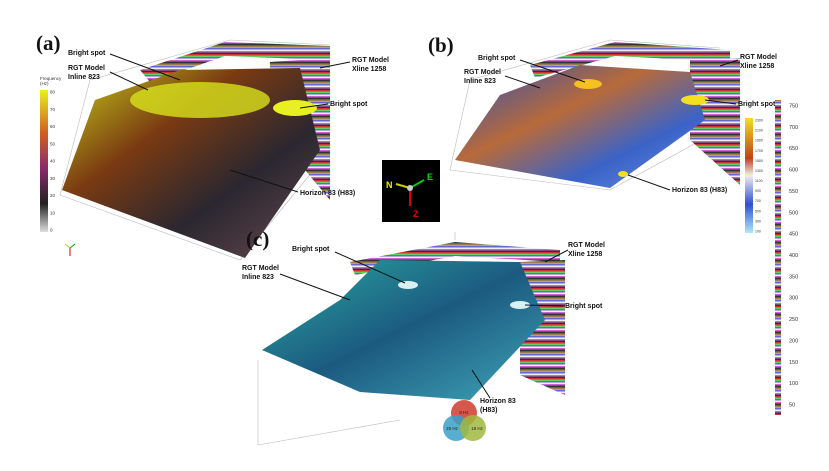 This screenshot has width=829, height=471. I want to click on tick-label: 250, so click(793, 320).